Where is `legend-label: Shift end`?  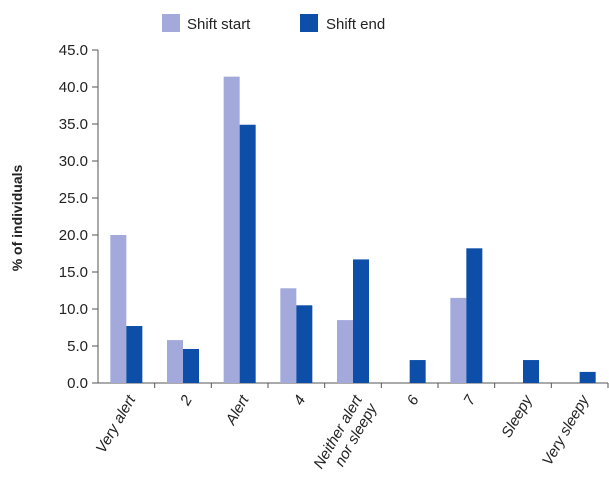 legend-label: Shift end is located at coordinates (355, 24).